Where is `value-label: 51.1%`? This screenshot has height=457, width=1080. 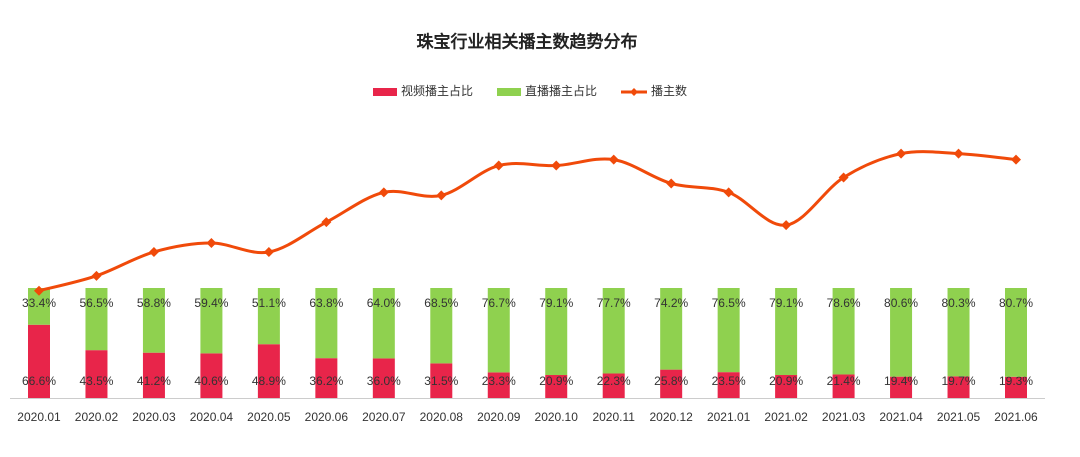
value-label: 51.1% is located at coordinates (269, 303).